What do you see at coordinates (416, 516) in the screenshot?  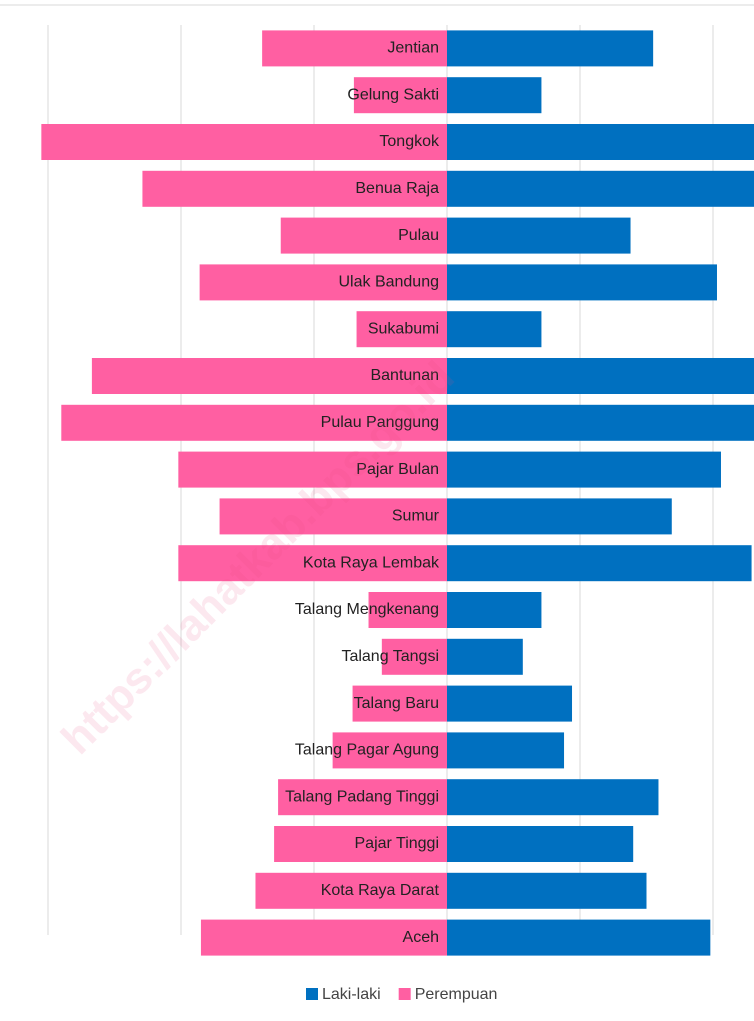 I see `category-label: Sumur` at bounding box center [416, 516].